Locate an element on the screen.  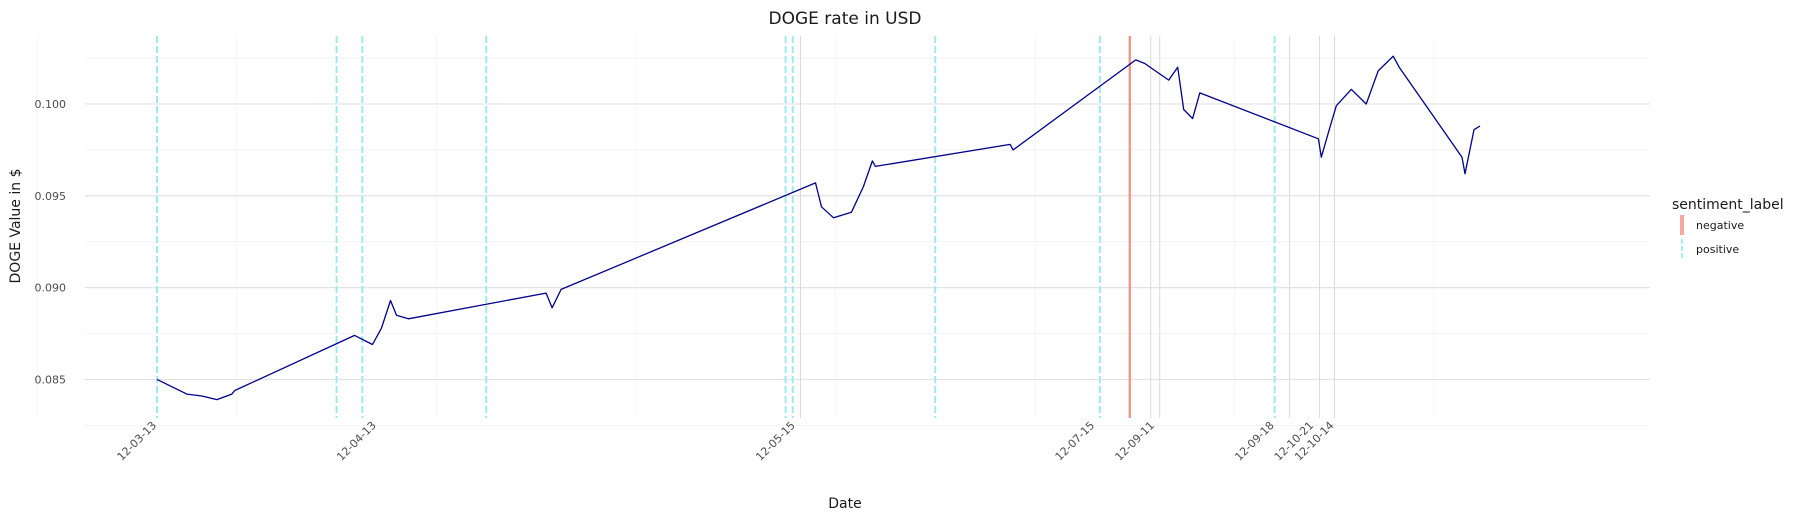
y-axis-title: DOGE Value in $ is located at coordinates (16, 226).